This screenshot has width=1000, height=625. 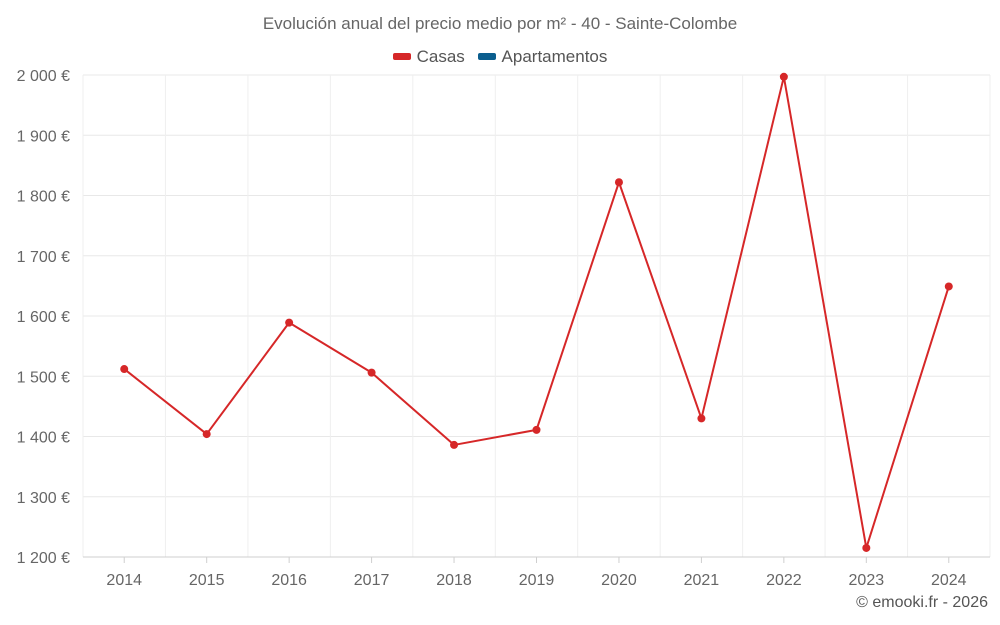 What do you see at coordinates (486, 56) in the screenshot?
I see `legend-swatch-apartamentos` at bounding box center [486, 56].